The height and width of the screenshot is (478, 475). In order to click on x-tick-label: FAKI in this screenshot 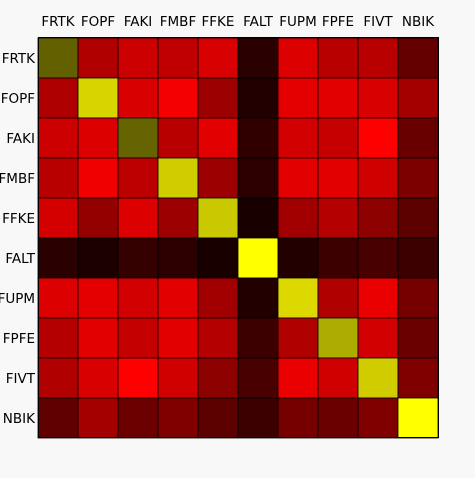, I will do `click(138, 22)`.